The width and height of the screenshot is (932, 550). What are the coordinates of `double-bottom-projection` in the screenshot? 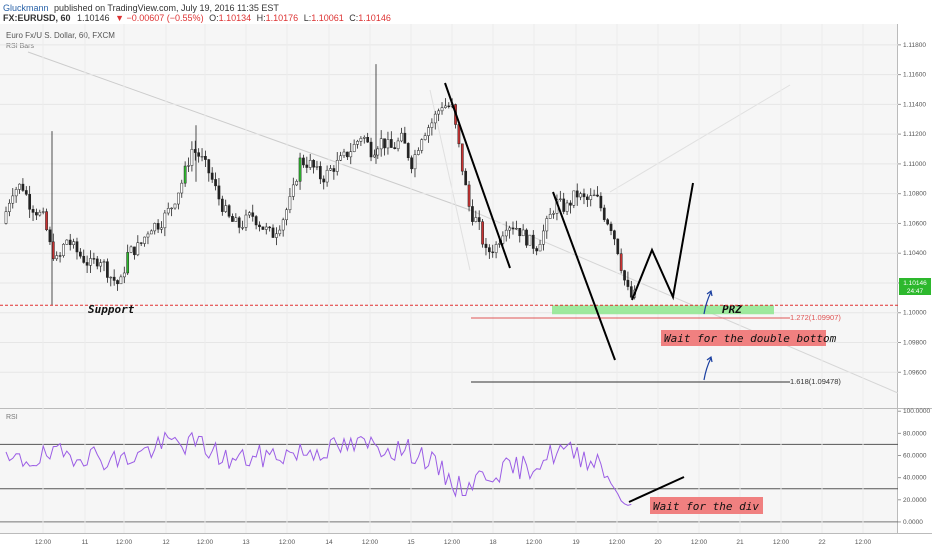 It's located at (662, 241).